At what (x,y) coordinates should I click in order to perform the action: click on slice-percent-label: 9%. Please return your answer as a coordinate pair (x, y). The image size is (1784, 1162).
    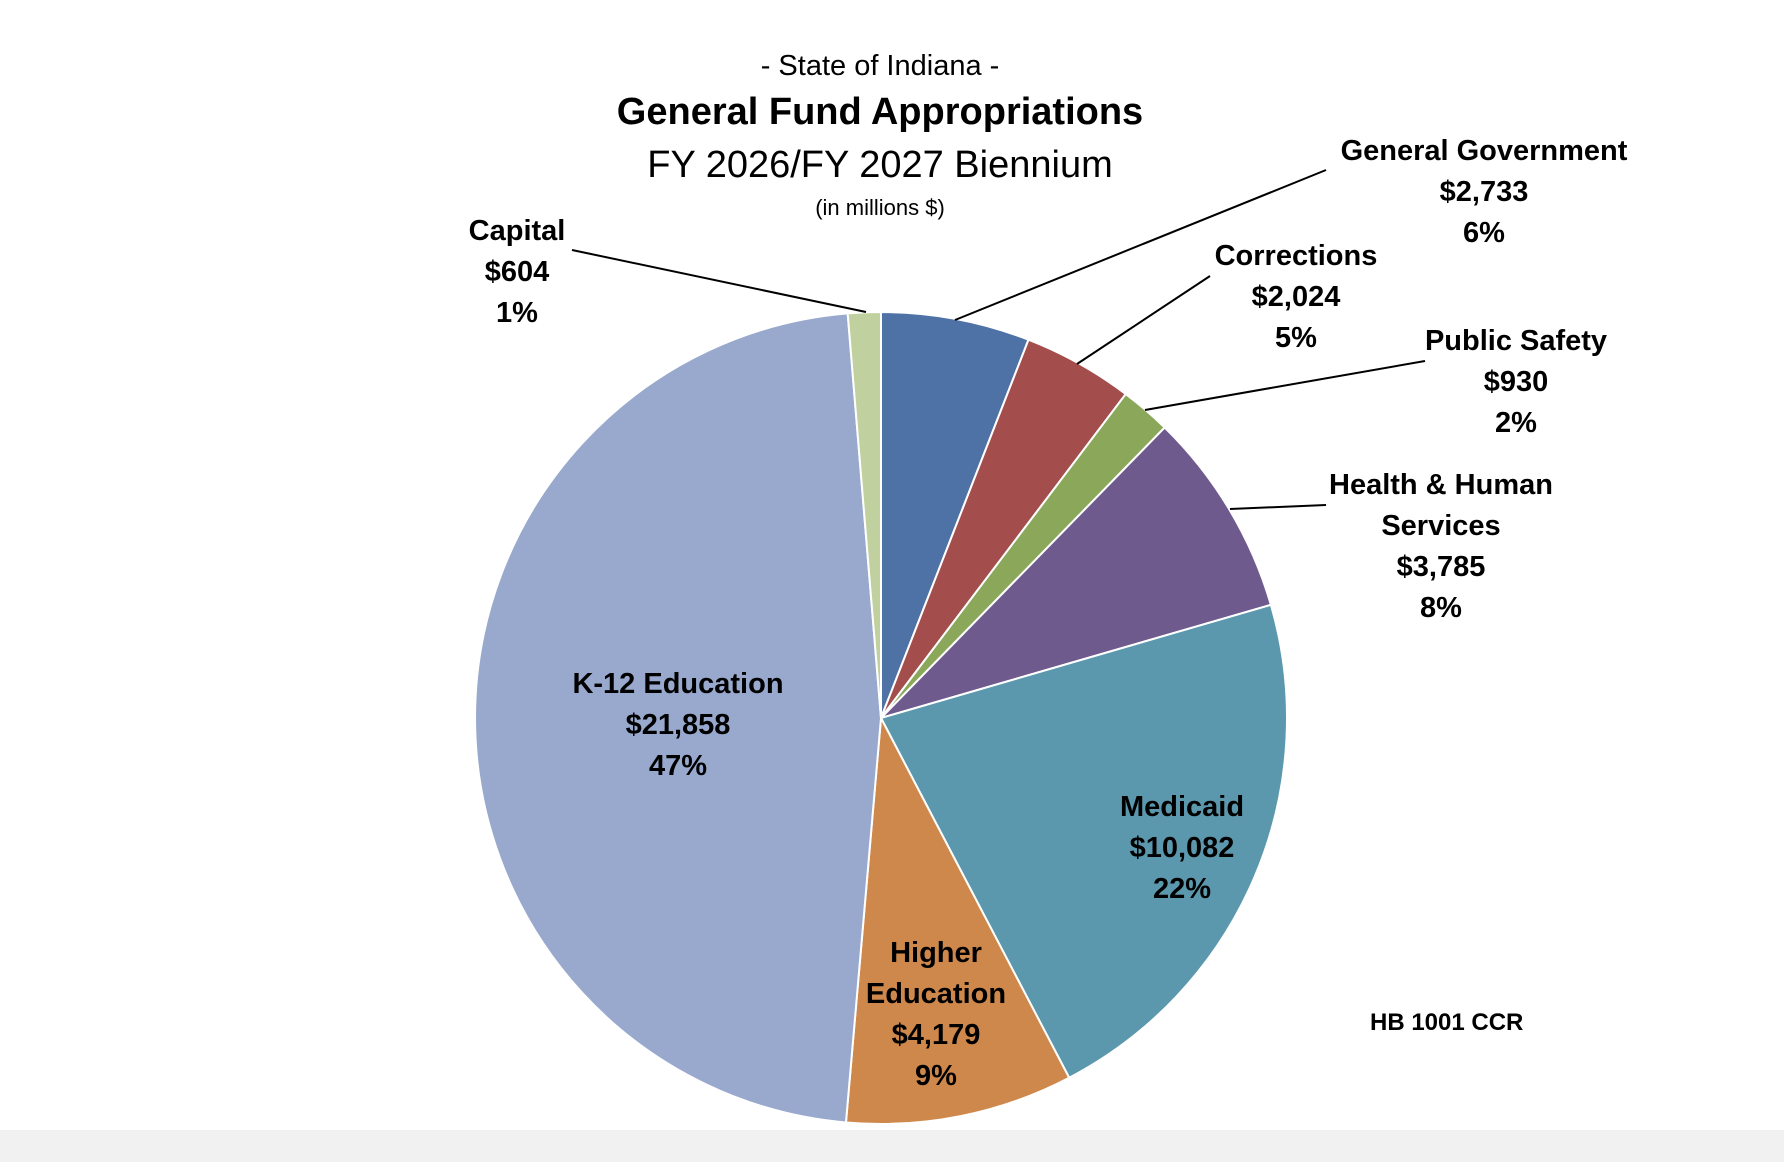
    Looking at the image, I should click on (936, 1076).